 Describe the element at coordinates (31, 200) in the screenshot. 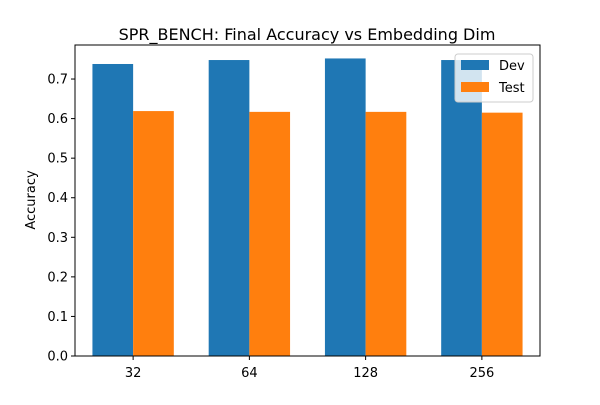

I see `y-axis-label: Accuracy` at that location.